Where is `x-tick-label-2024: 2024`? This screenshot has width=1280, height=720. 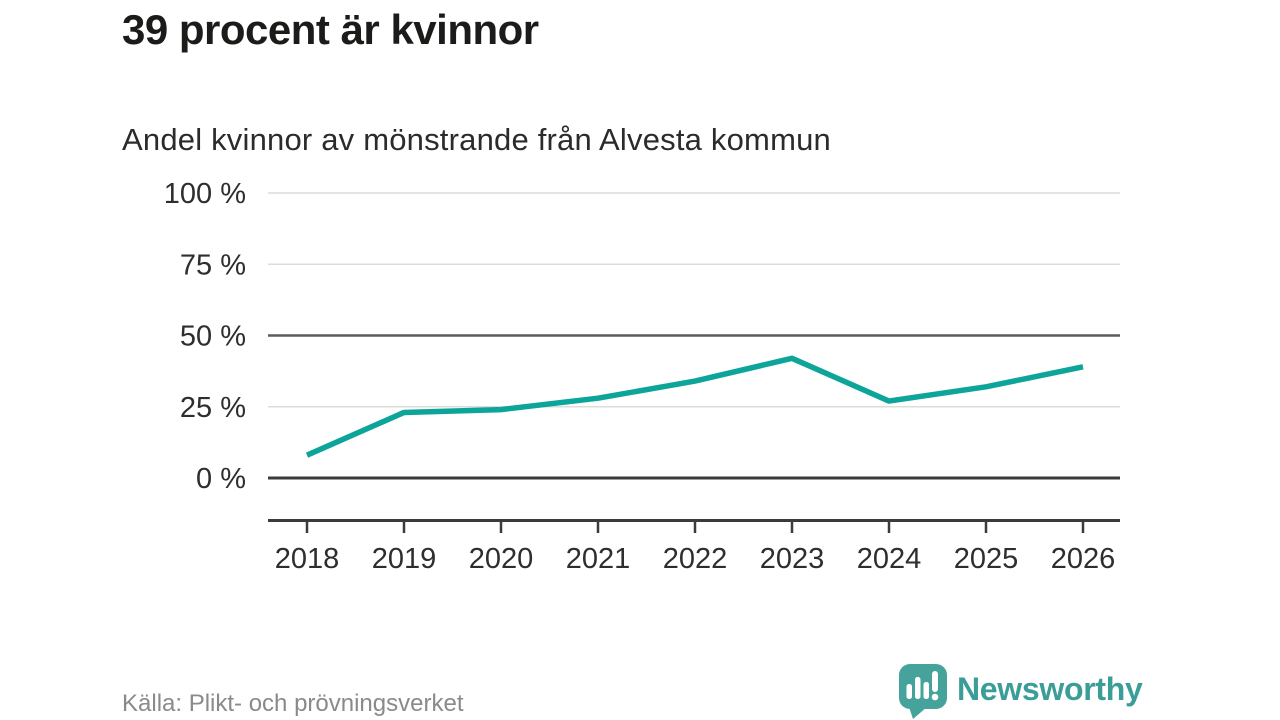
x-tick-label-2024: 2024 is located at coordinates (889, 559).